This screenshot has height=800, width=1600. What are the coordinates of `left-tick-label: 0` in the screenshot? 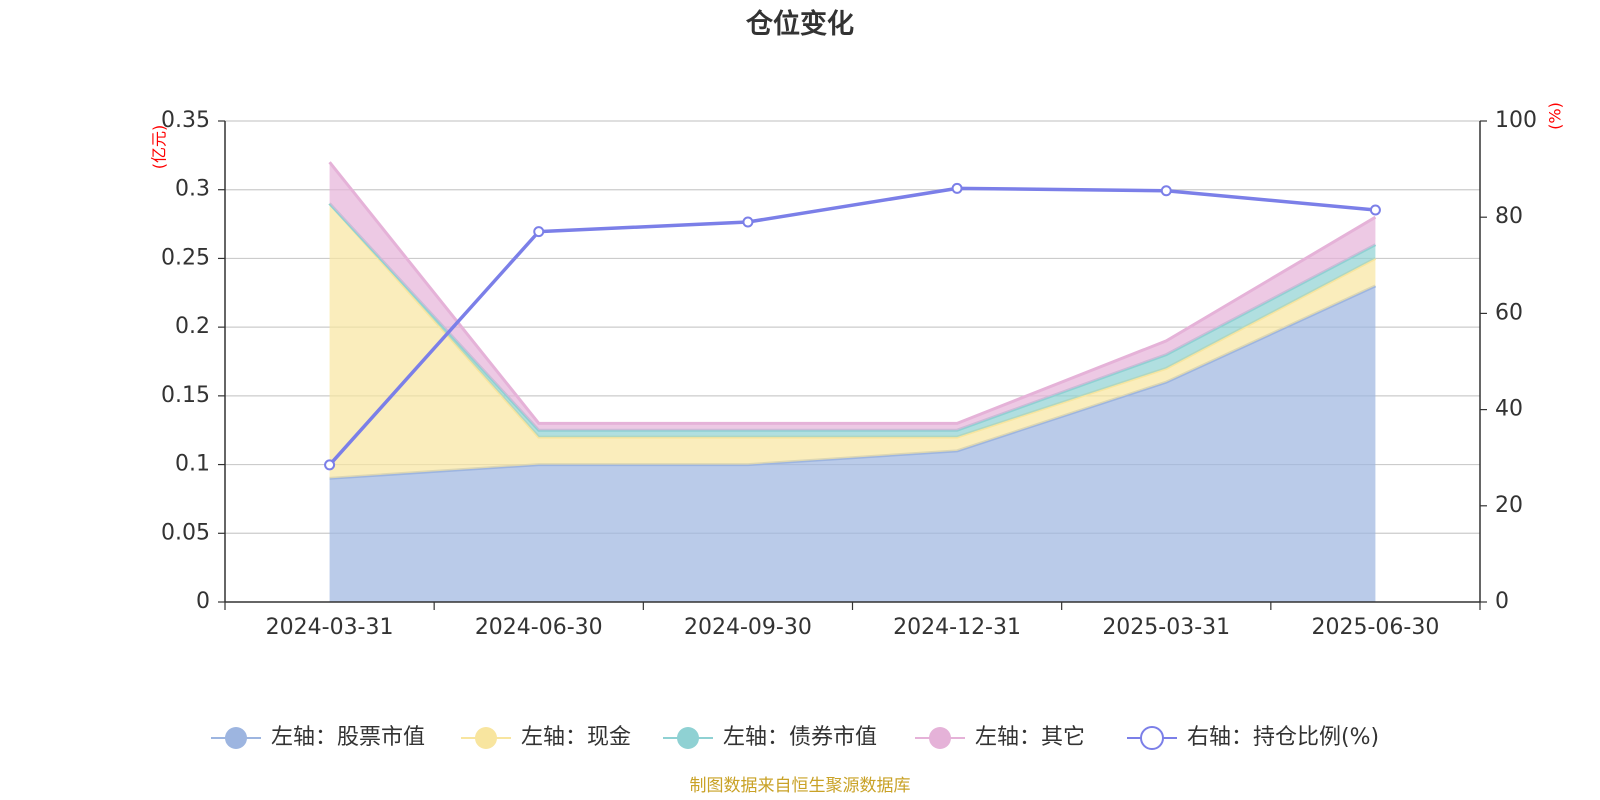 It's located at (203, 601).